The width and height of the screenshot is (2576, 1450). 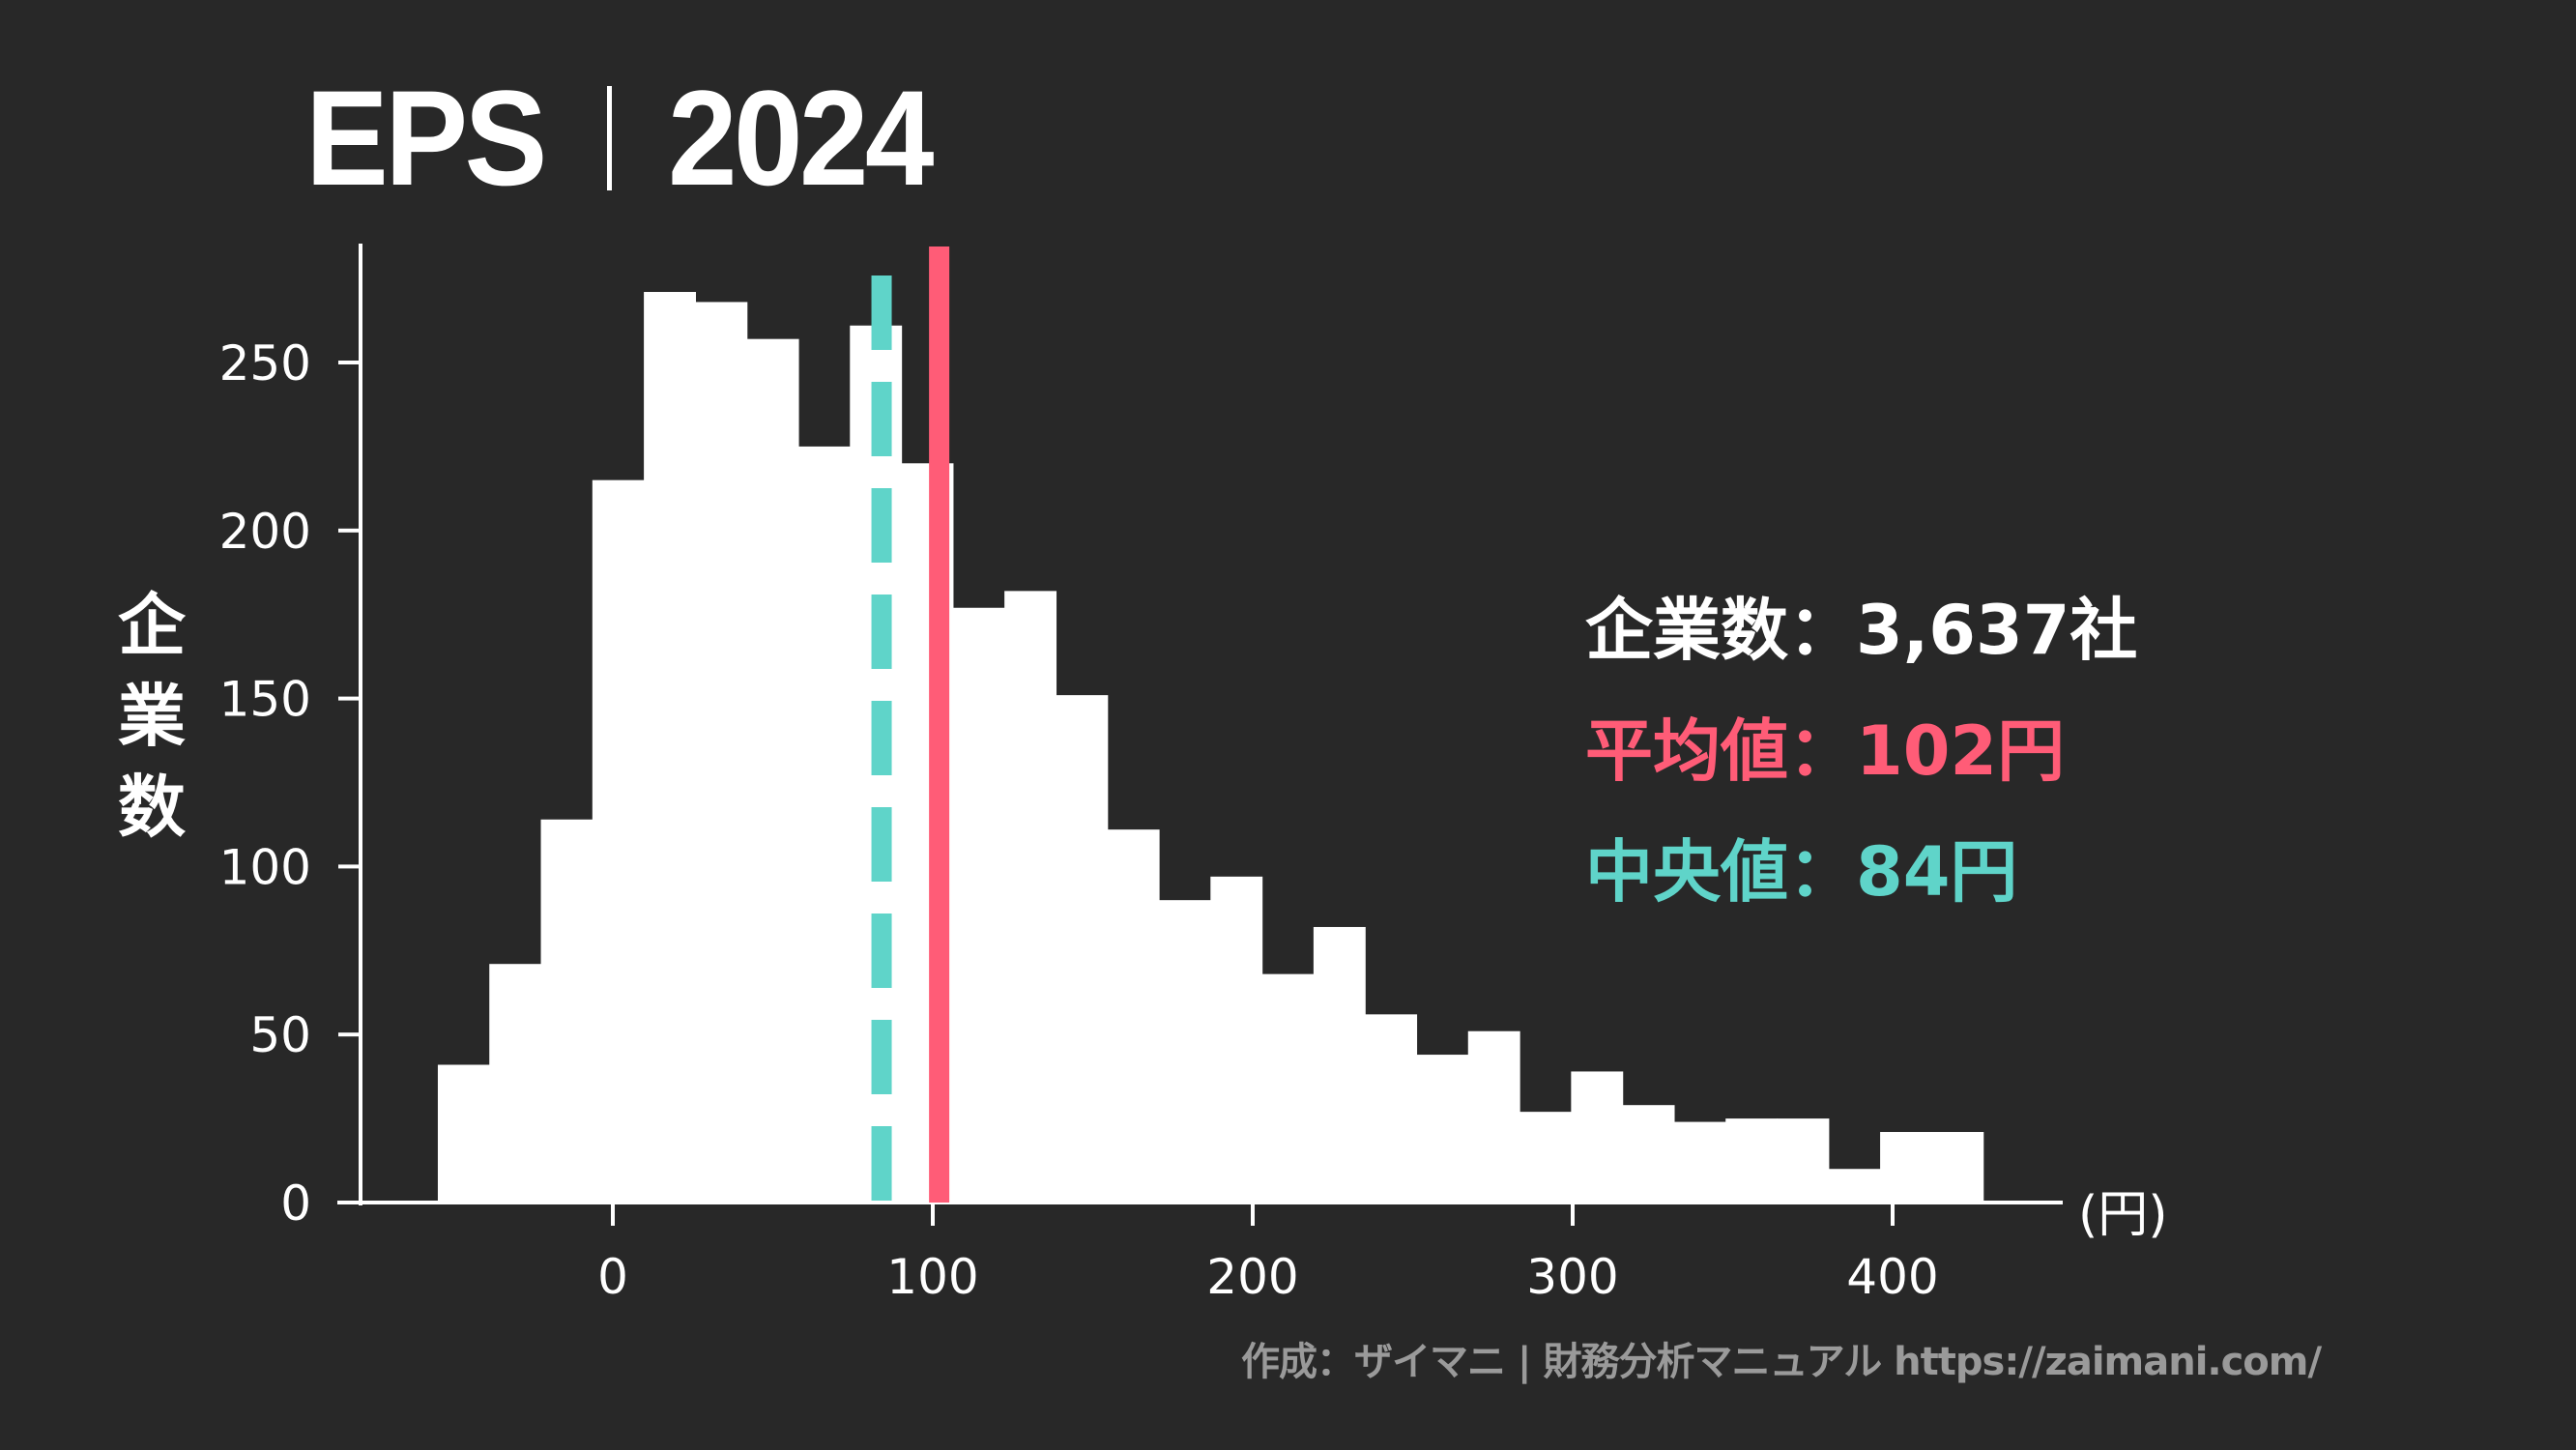 I want to click on chart-title: EPS 2024, so click(x=629, y=138).